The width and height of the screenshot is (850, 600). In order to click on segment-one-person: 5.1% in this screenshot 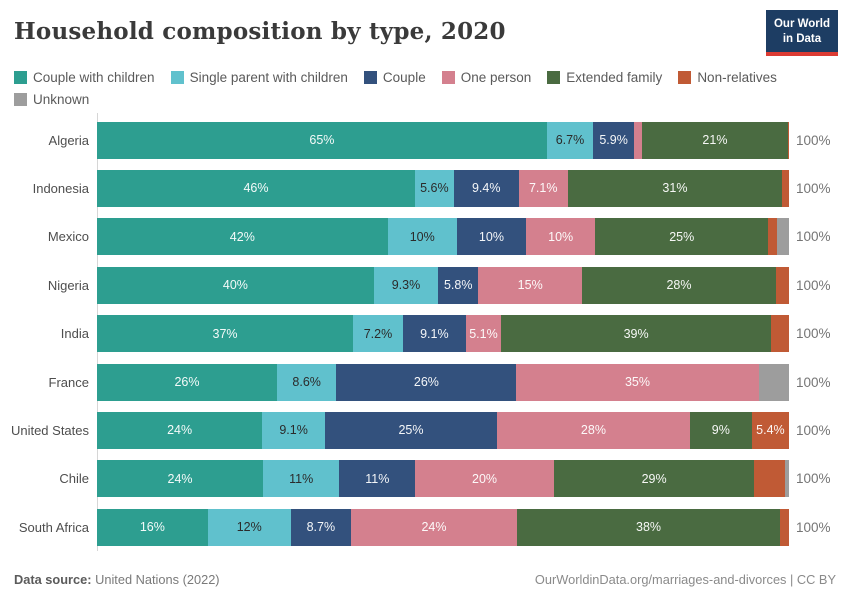, I will do `click(483, 334)`.